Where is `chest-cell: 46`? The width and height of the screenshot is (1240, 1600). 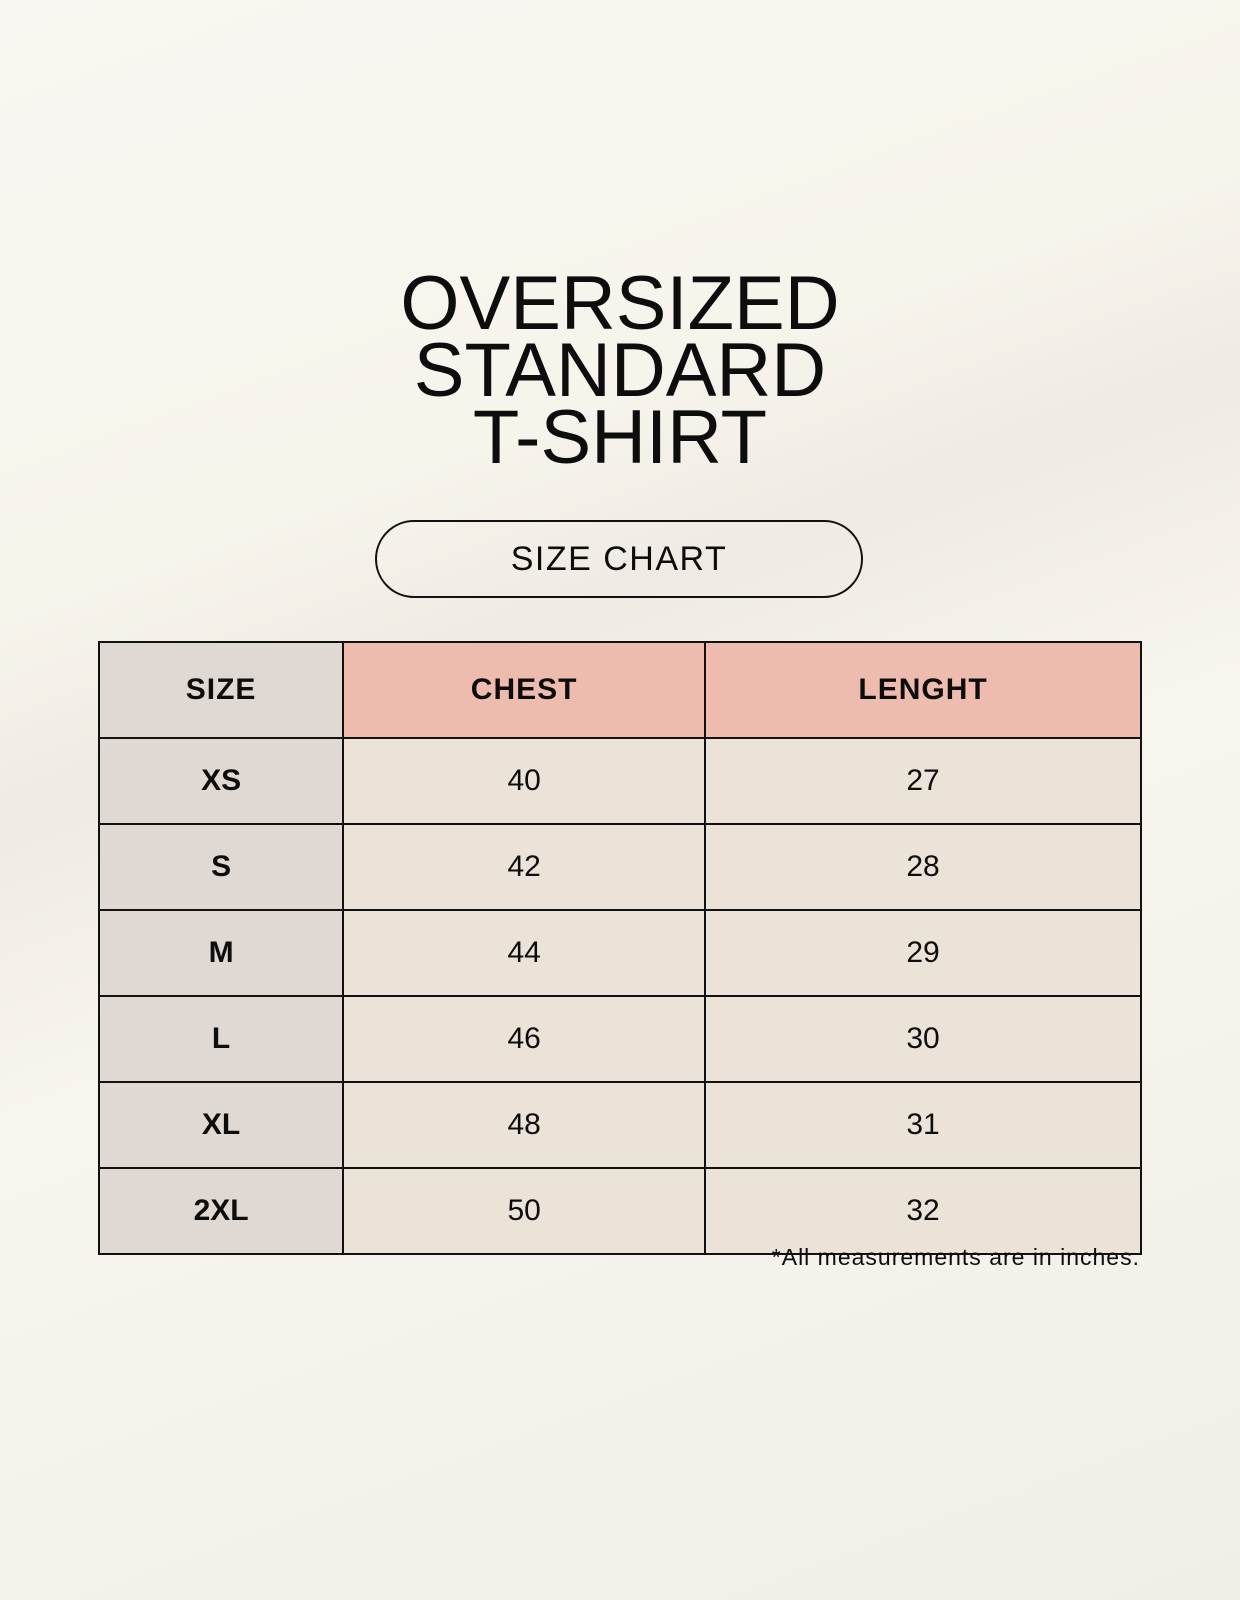
chest-cell: 46 is located at coordinates (524, 1039).